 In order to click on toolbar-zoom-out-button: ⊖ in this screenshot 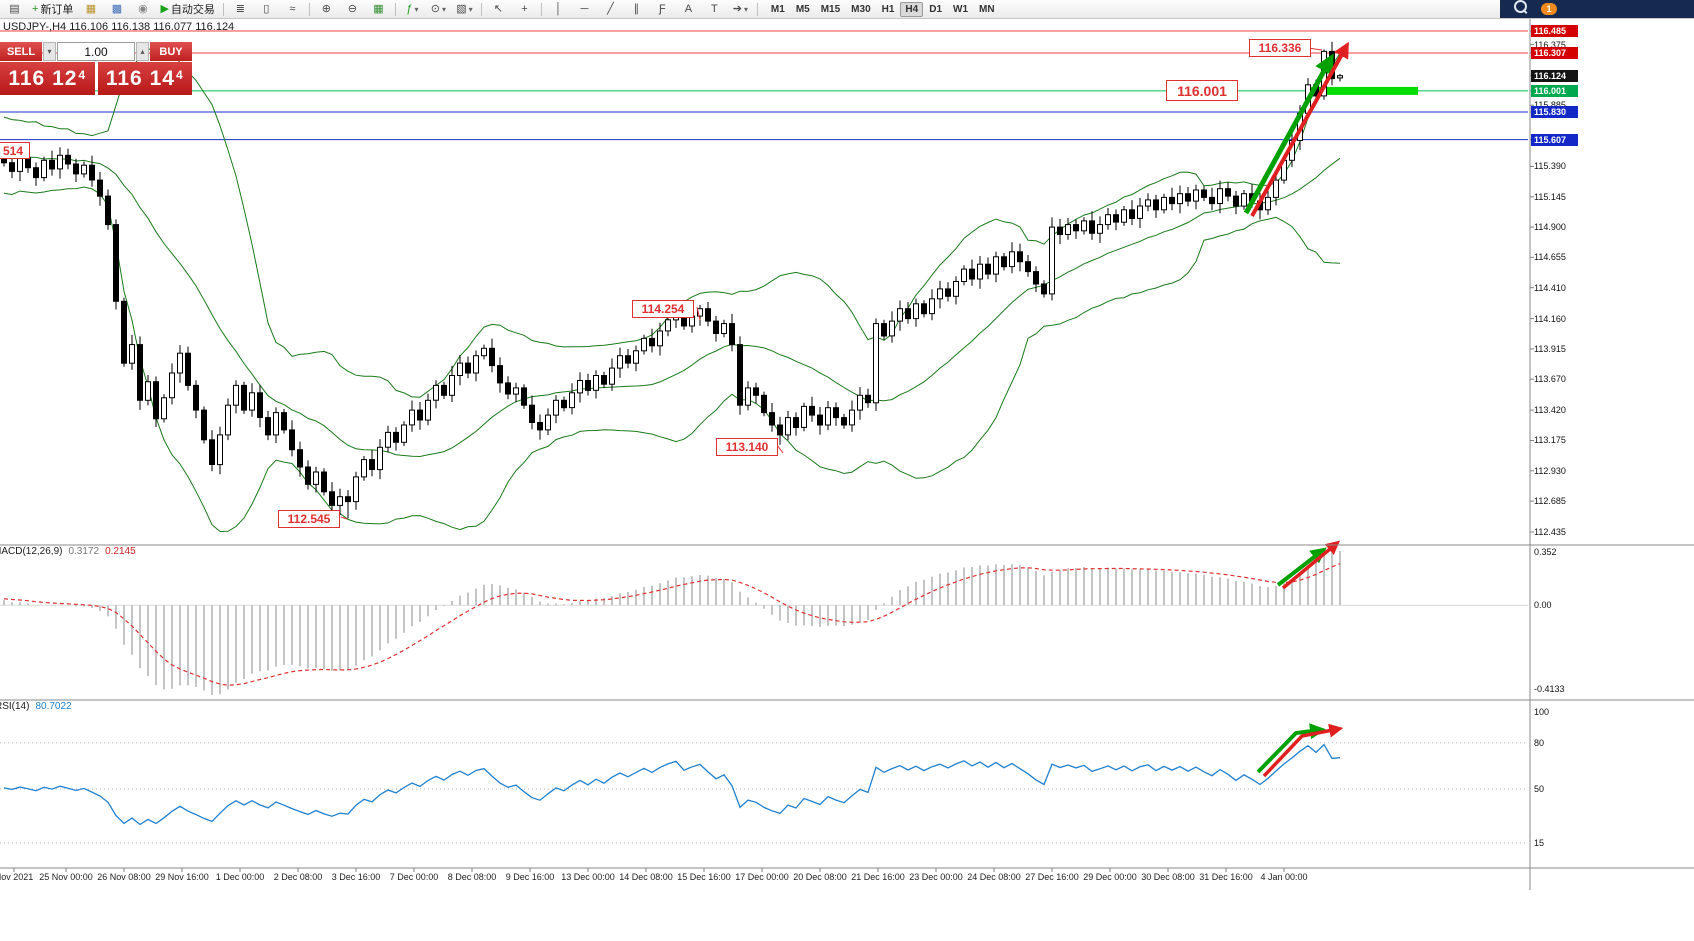, I will do `click(352, 9)`.